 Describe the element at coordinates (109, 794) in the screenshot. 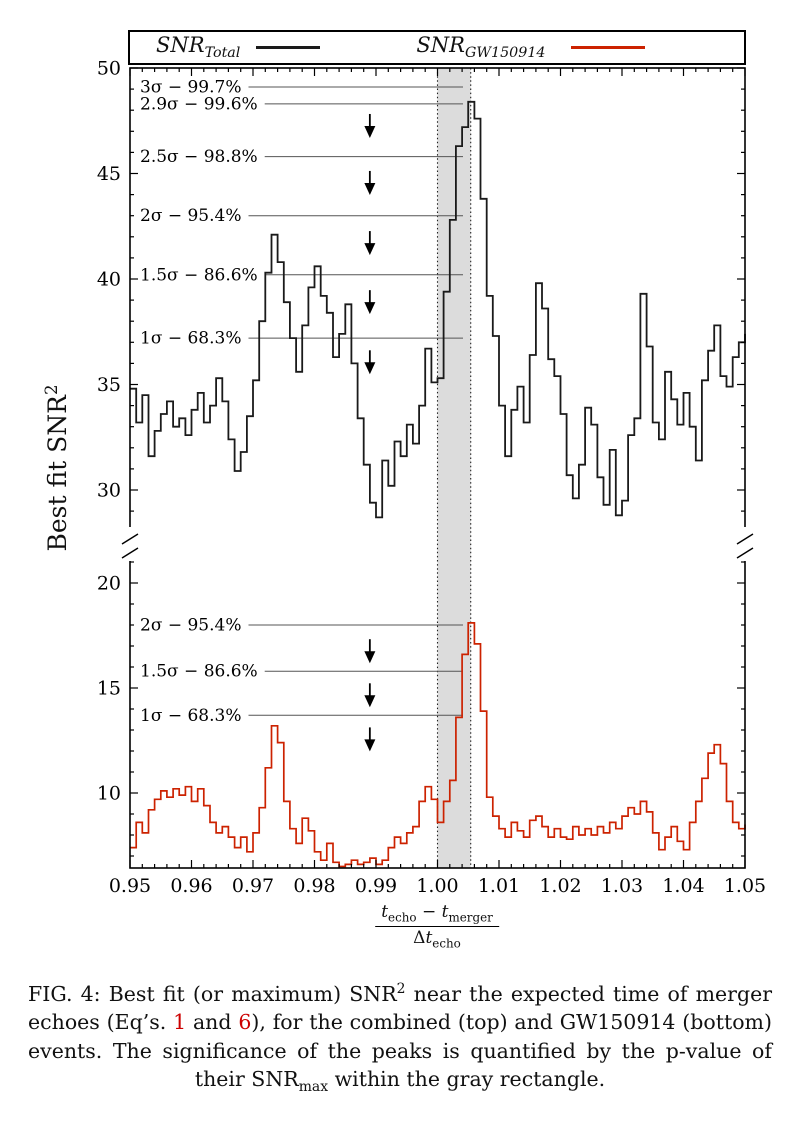

I see `y-tick-label: 10` at that location.